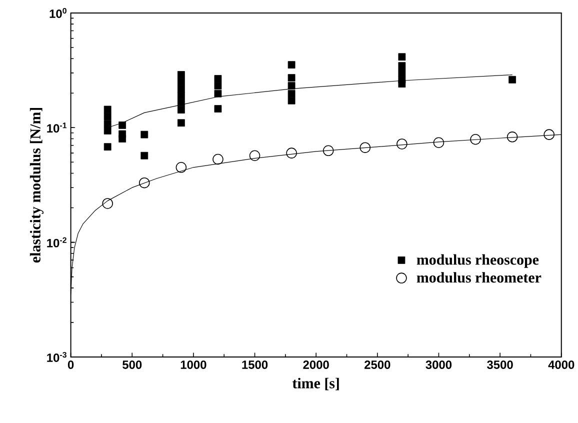 Image resolution: width=578 pixels, height=423 pixels. Describe the element at coordinates (561, 365) in the screenshot. I see `x-tick-label: 4000` at that location.